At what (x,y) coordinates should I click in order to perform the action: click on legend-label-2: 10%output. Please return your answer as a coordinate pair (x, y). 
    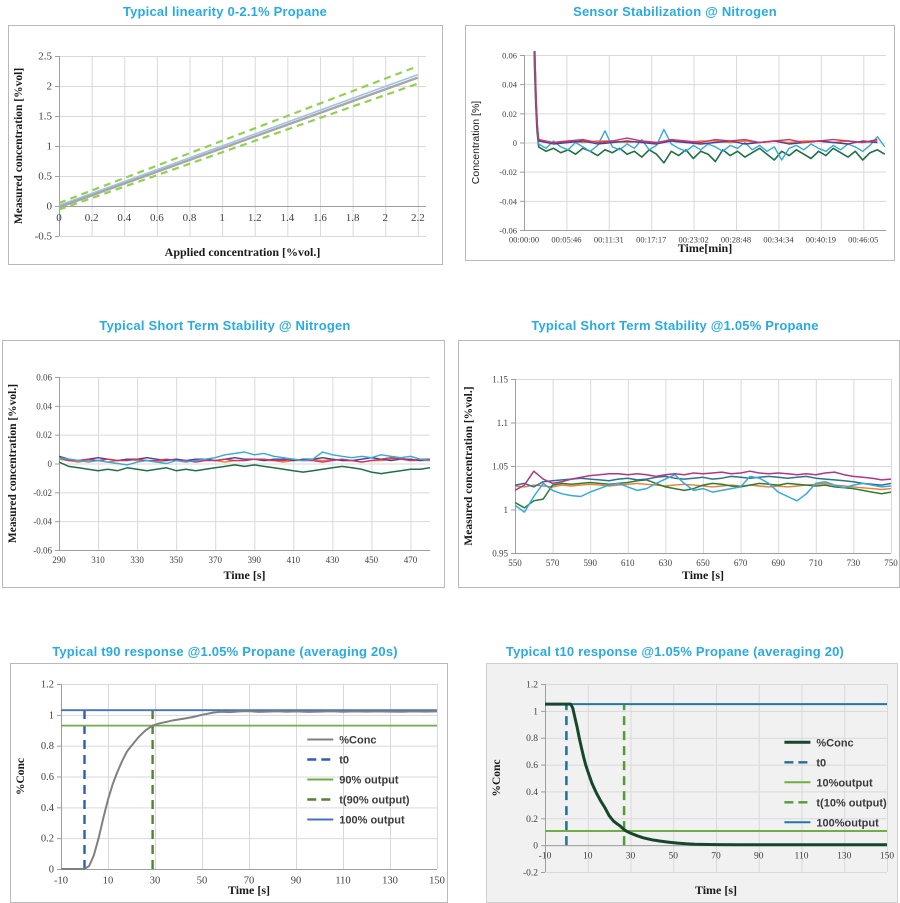
    Looking at the image, I should click on (844, 783).